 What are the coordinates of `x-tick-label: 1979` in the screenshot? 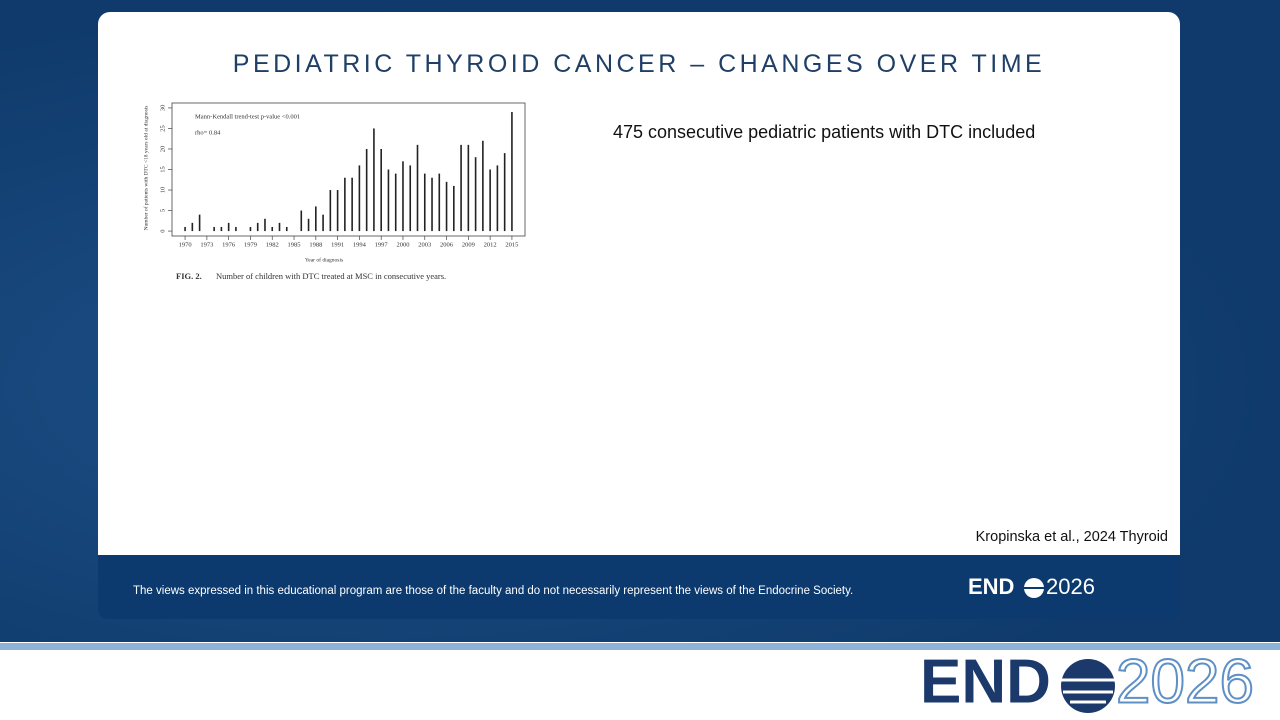 It's located at (250, 244).